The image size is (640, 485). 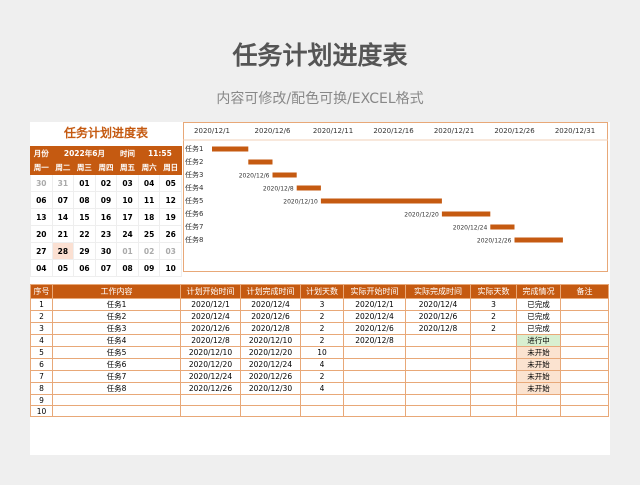 I want to click on cell: 任务4, so click(x=116, y=340).